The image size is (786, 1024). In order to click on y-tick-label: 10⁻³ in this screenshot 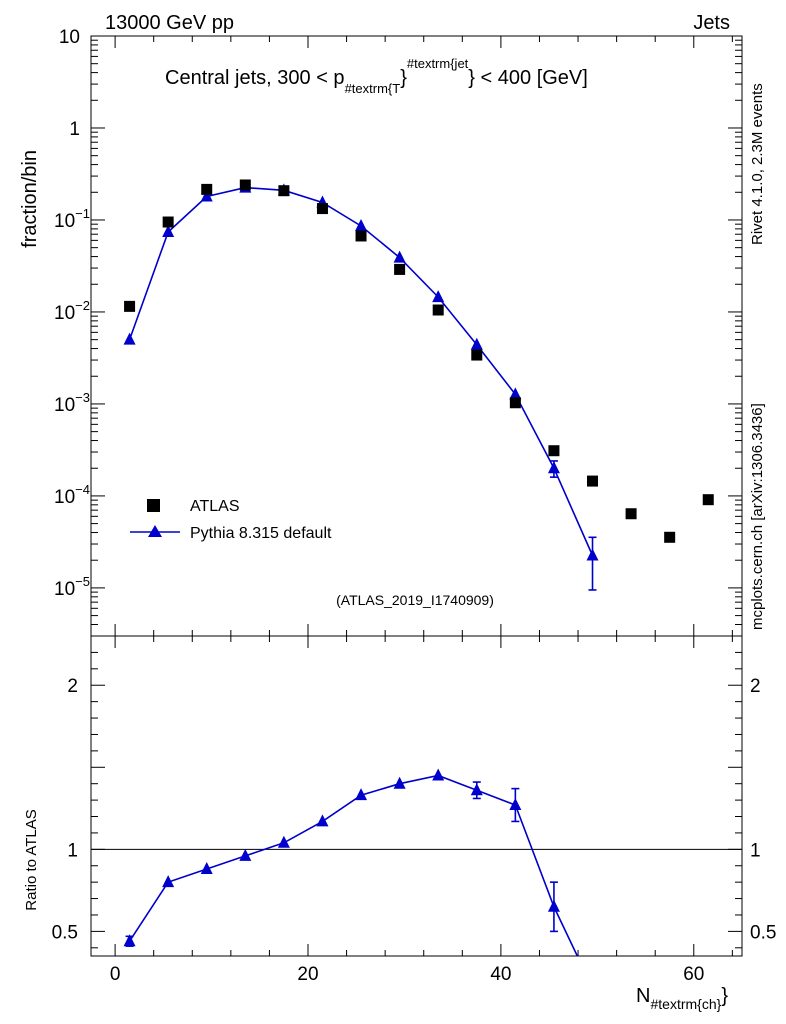, I will do `click(72, 403)`.